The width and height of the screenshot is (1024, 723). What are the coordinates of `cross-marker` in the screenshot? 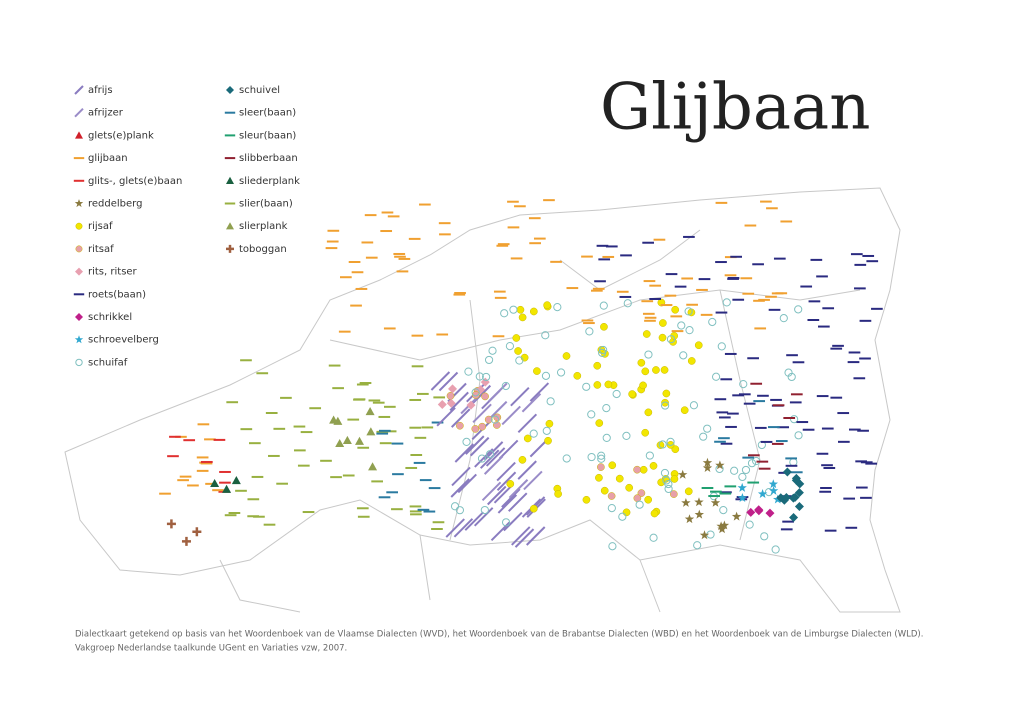 It's located at (186, 541).